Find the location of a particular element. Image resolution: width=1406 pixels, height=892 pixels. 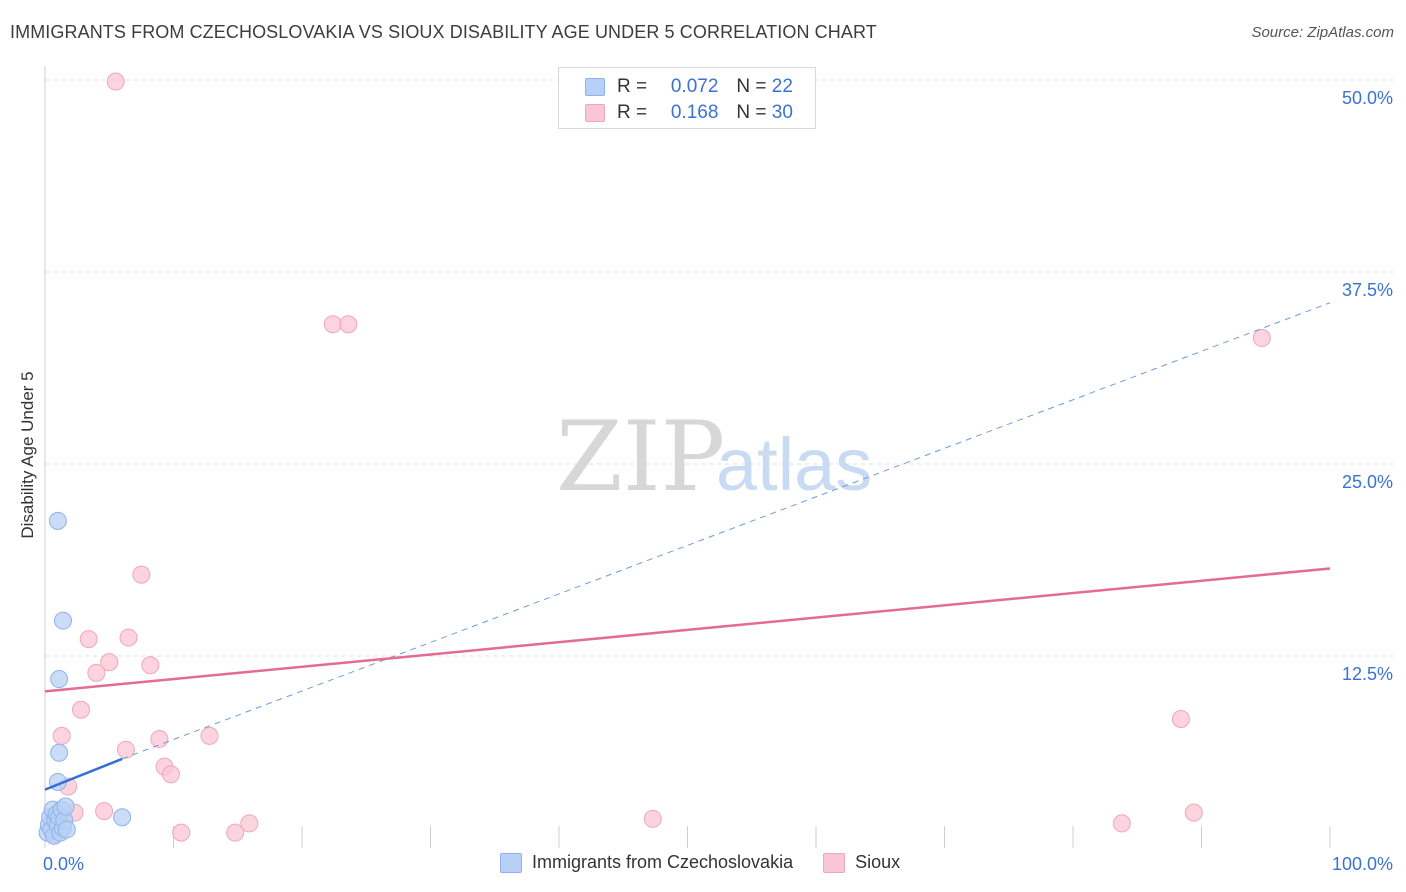

watermark: ZIP atlas is located at coordinates (714, 457).